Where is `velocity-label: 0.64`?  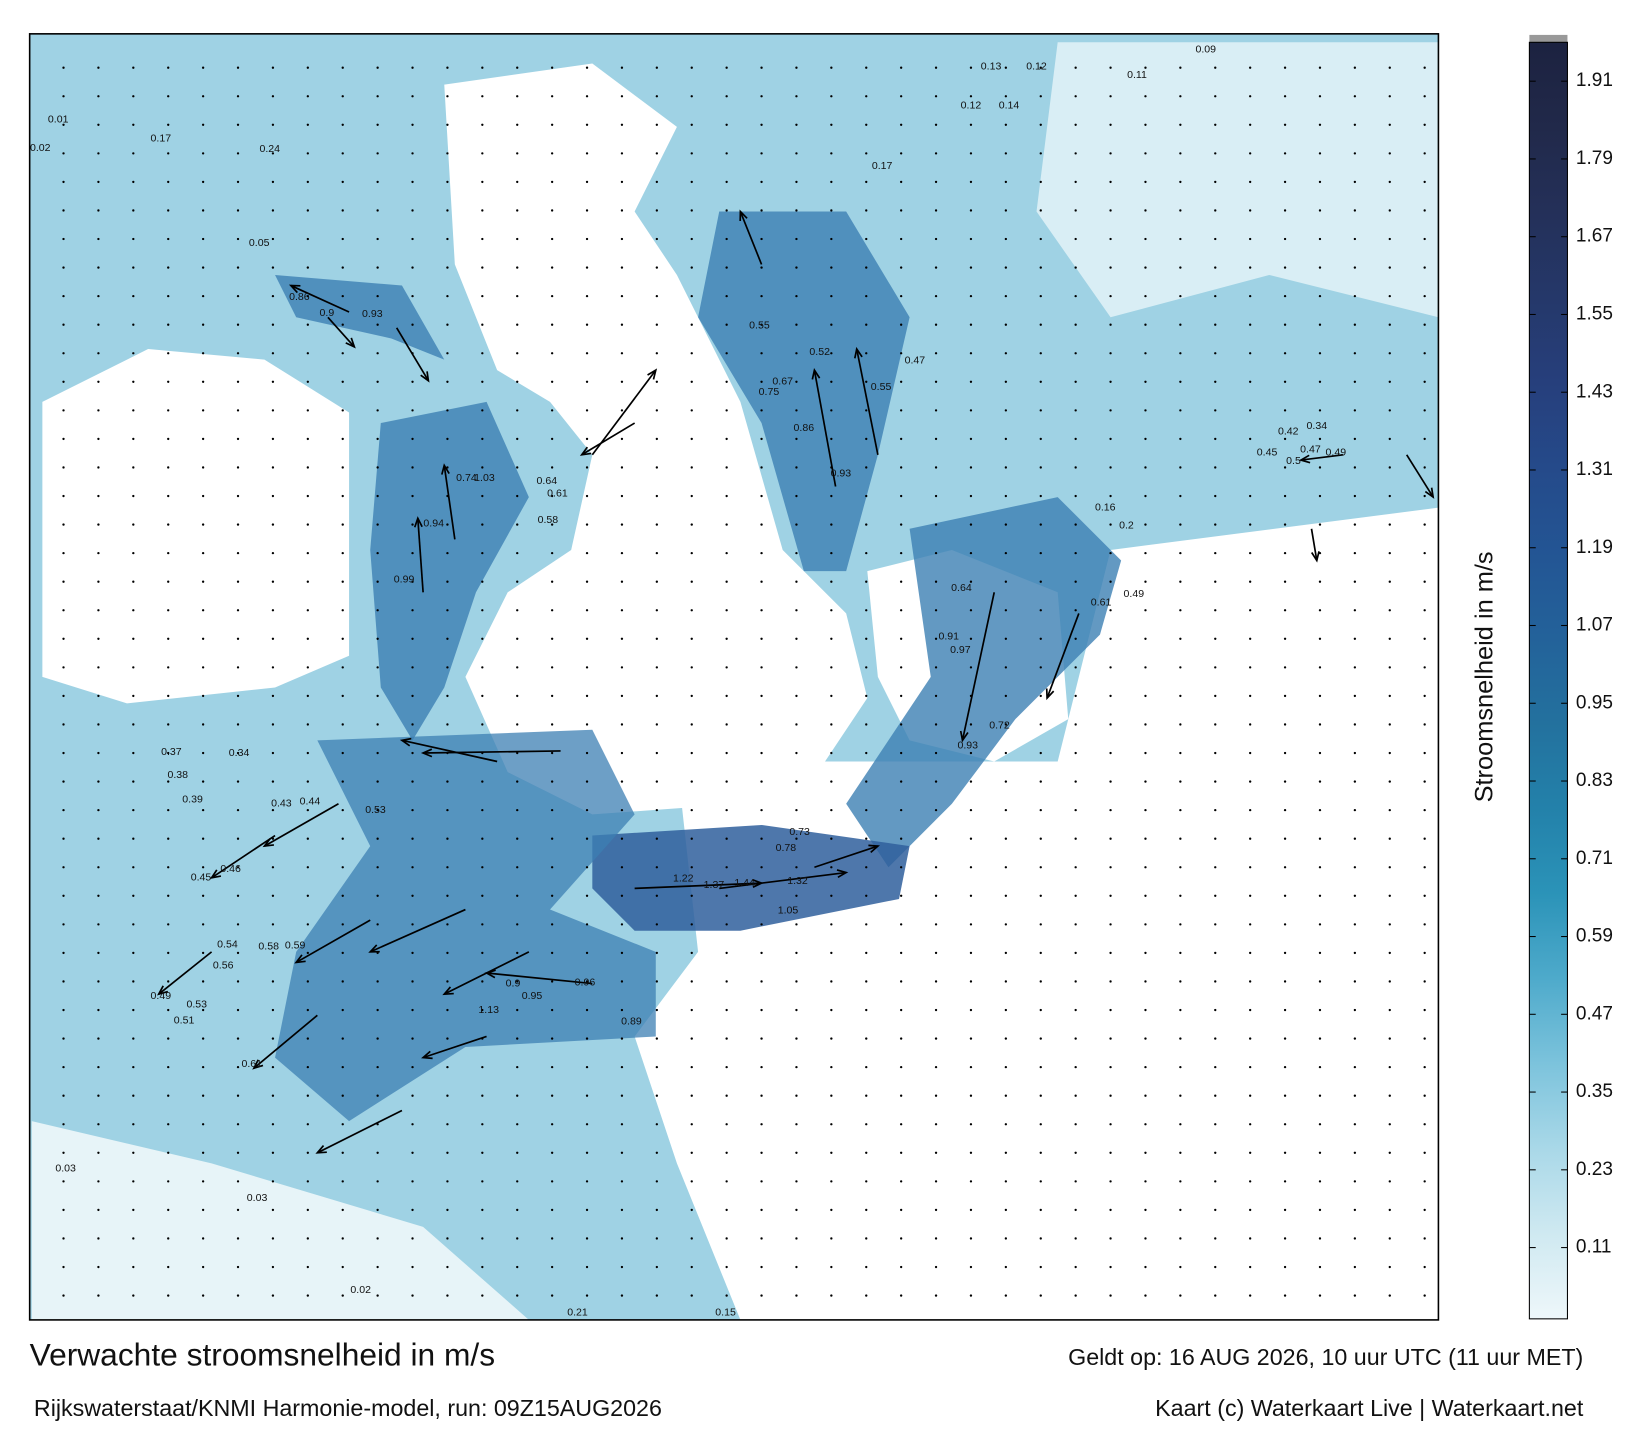 velocity-label: 0.64 is located at coordinates (961, 588).